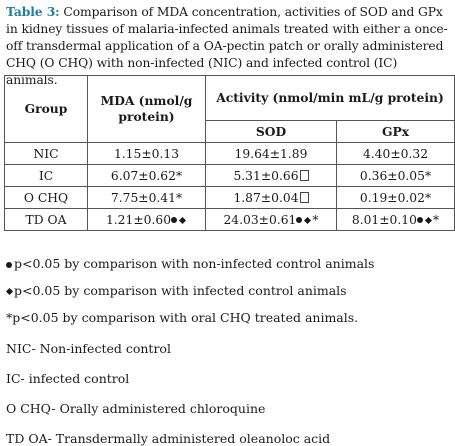 The image size is (455, 446). I want to click on cell-sod: 24.03±0.61 *, so click(271, 219).